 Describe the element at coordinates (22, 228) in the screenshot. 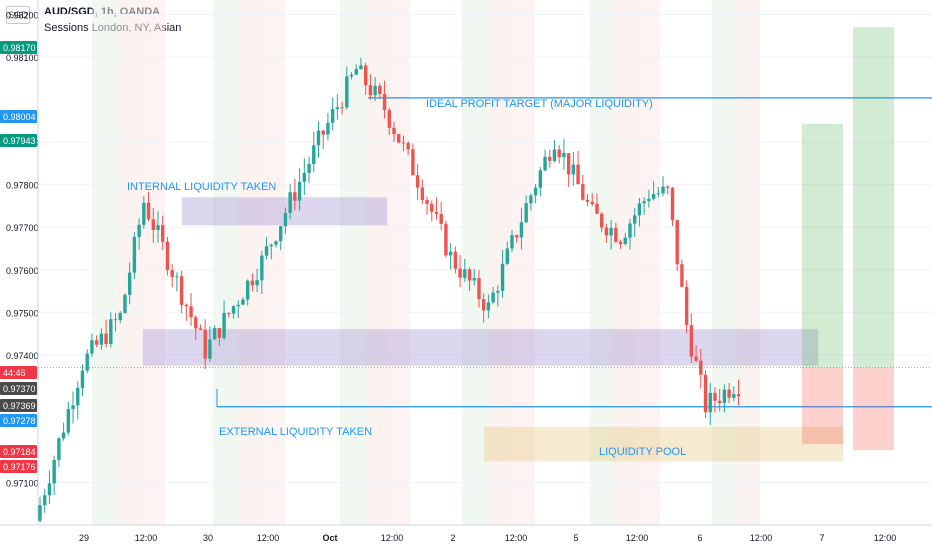

I see `y-tick-label: 0.97700` at that location.